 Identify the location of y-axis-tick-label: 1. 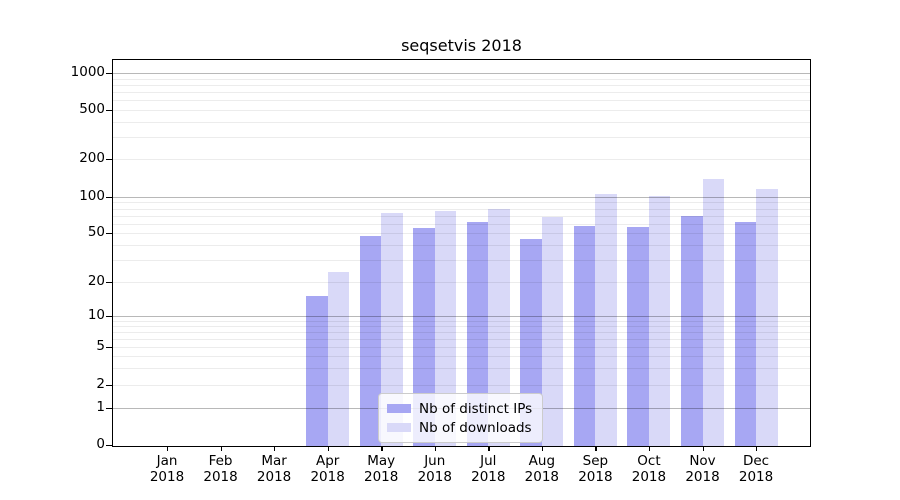
(100, 407).